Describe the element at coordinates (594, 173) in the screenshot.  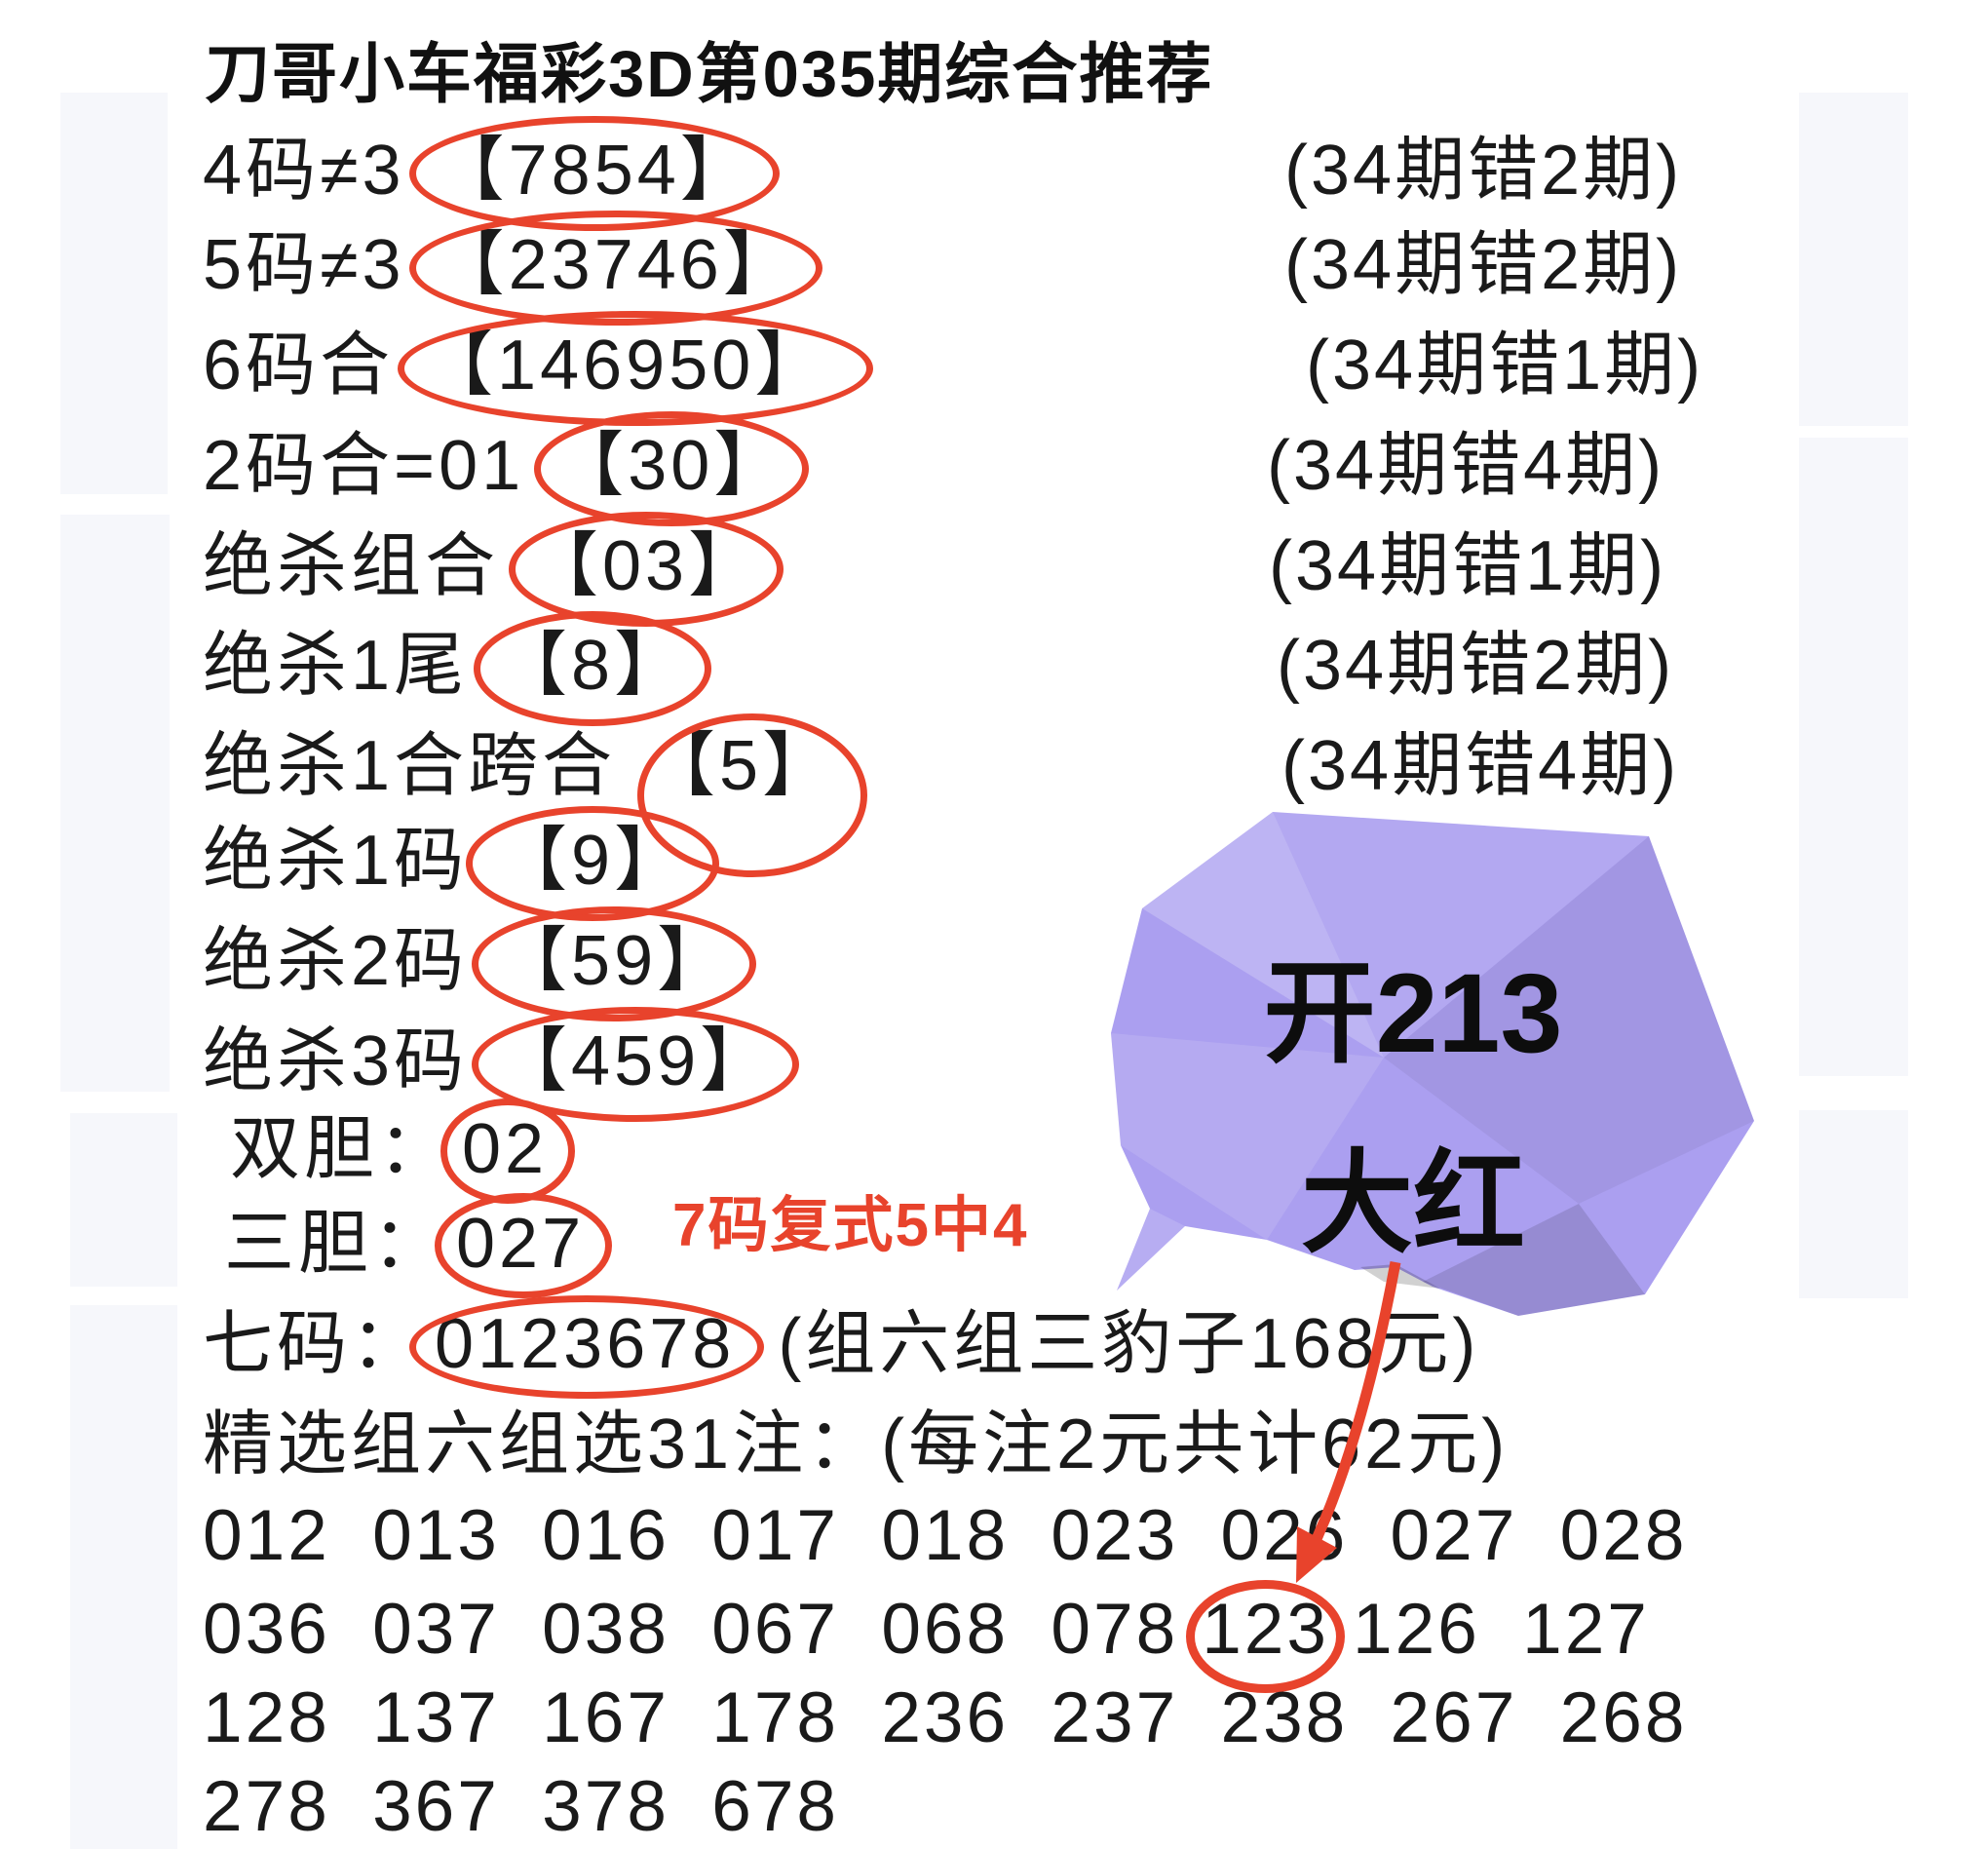
I see `row-value-circled: 【7854】` at that location.